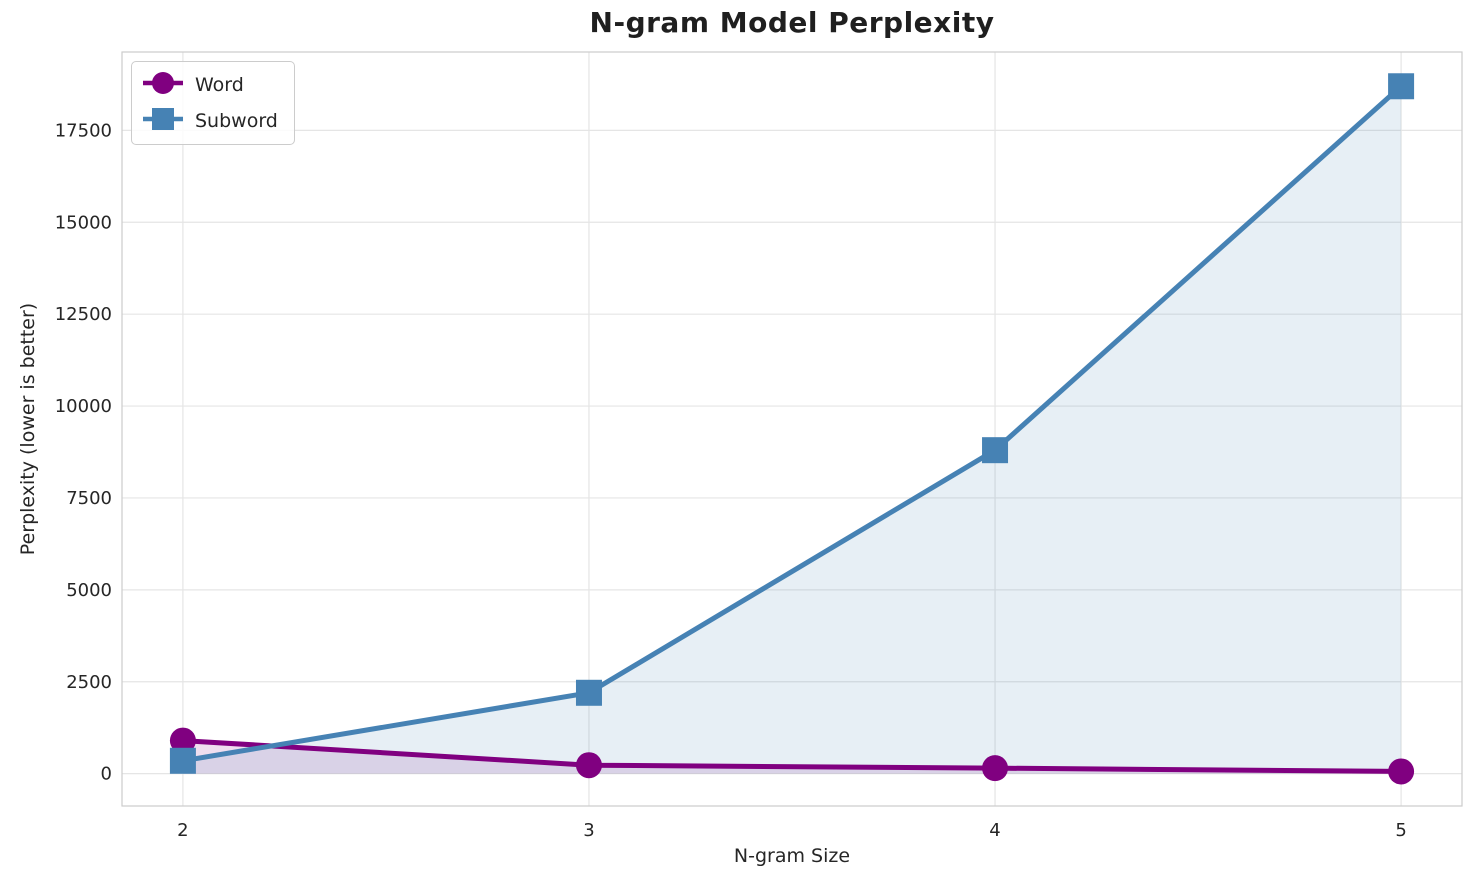  What do you see at coordinates (83, 130) in the screenshot?
I see `y-tick-label: 17500` at bounding box center [83, 130].